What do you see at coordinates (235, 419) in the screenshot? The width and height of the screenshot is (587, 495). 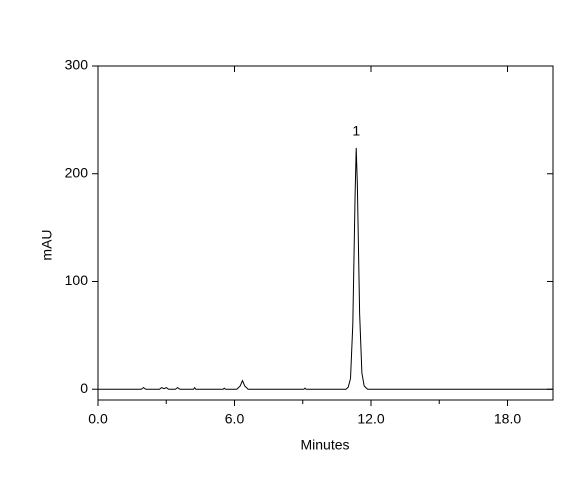 I see `x-tick-label: 6.0` at bounding box center [235, 419].